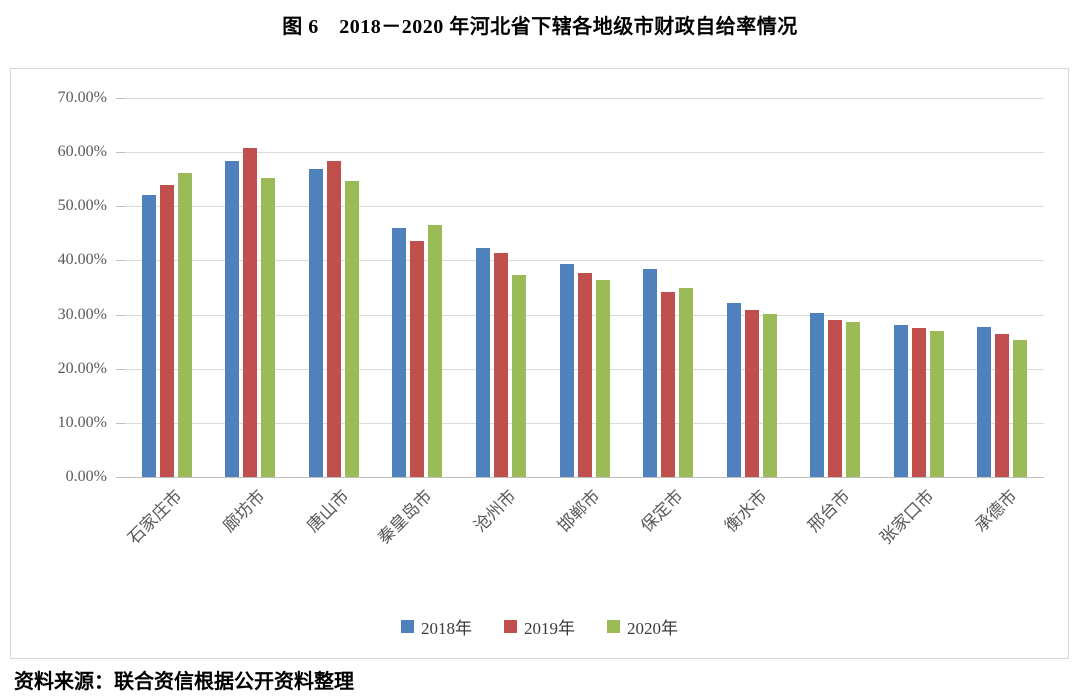  I want to click on y-tick-label: 60.00%, so click(82, 152).